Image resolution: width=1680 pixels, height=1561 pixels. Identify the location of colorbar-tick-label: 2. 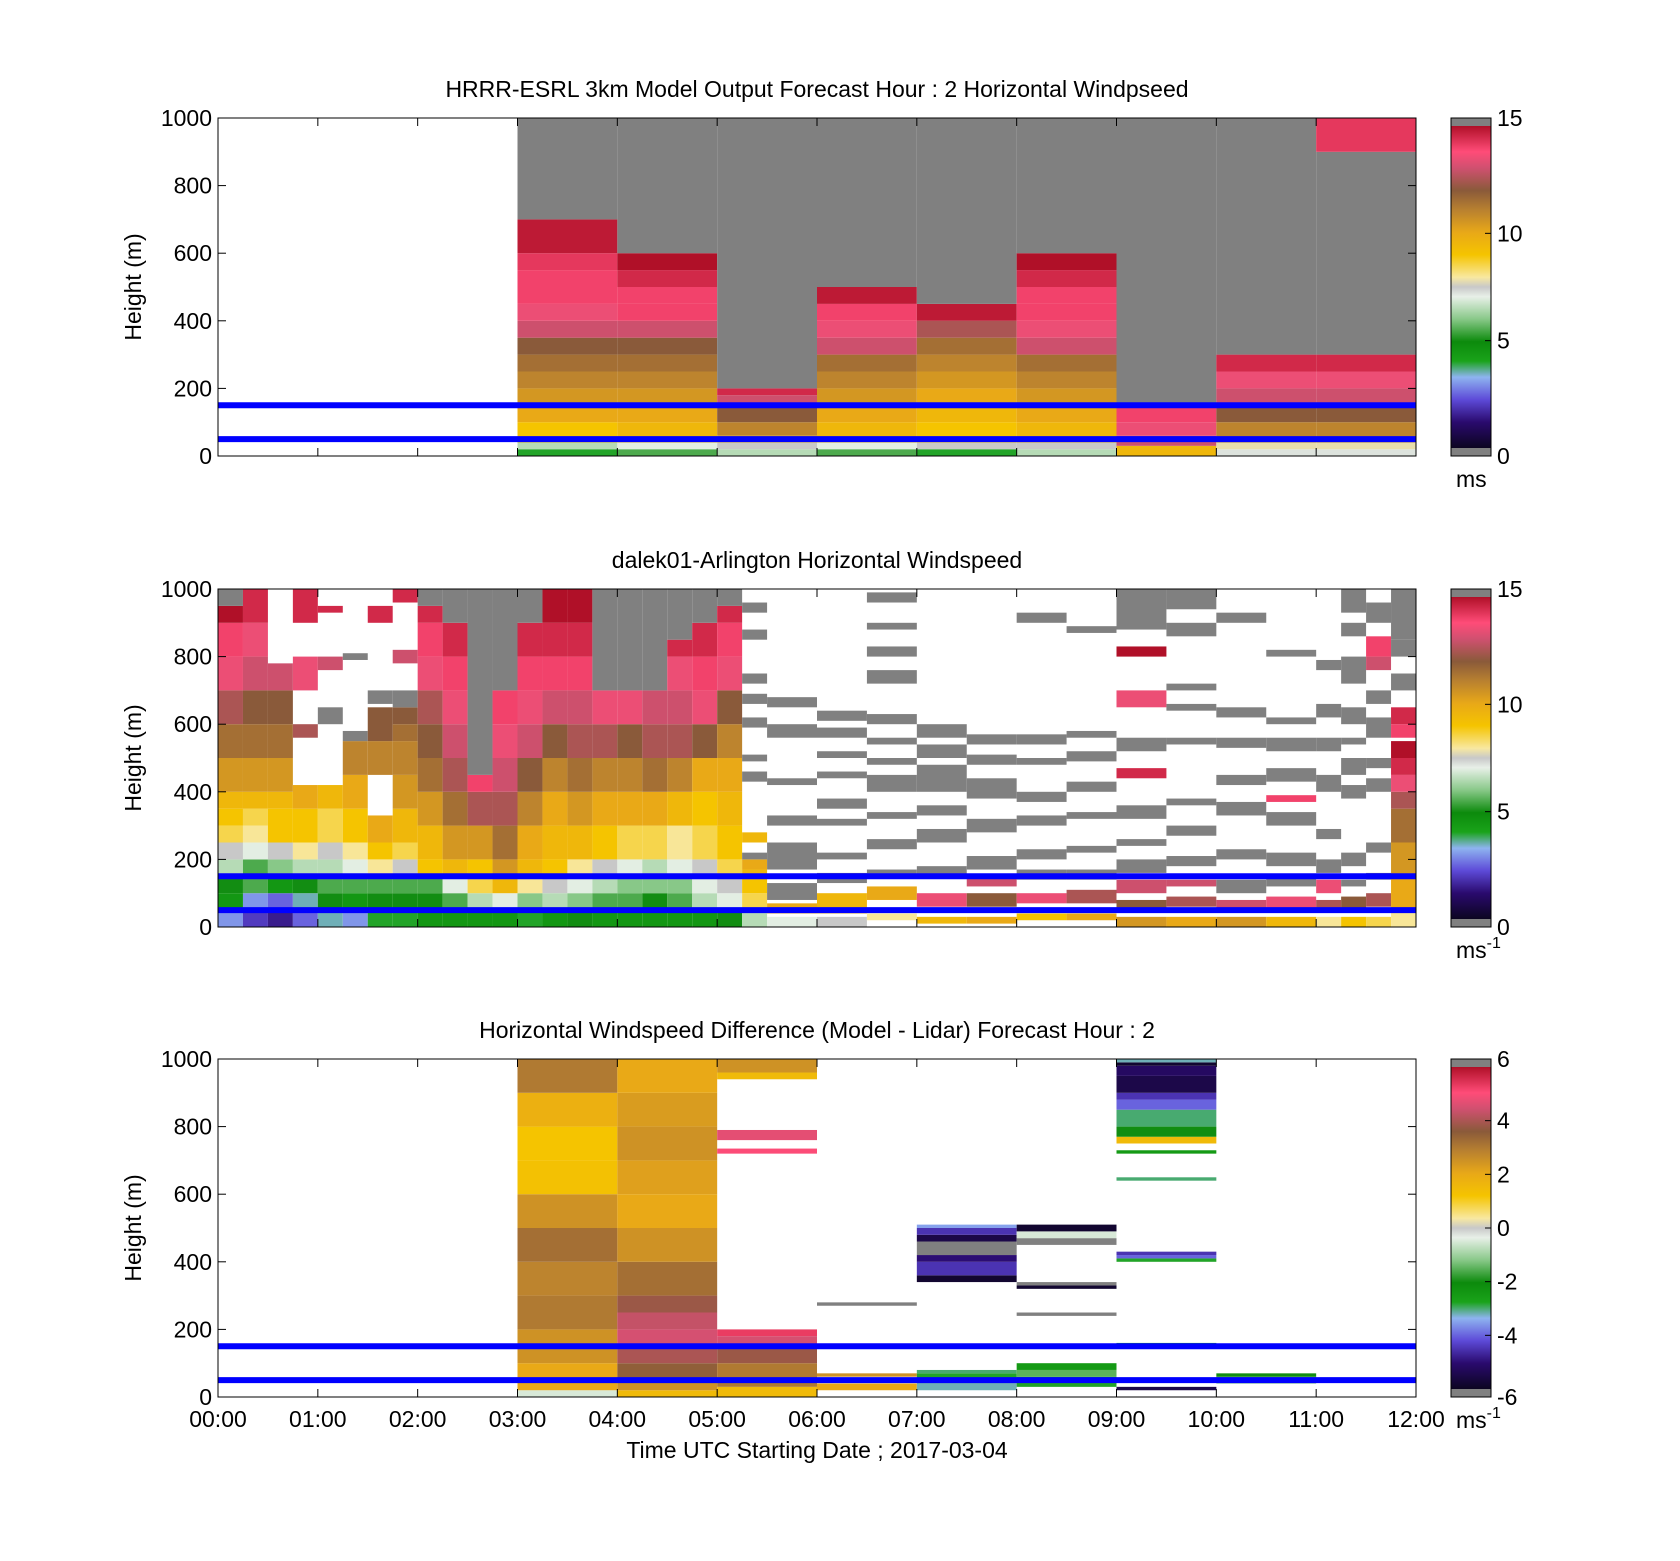
(1503, 1174).